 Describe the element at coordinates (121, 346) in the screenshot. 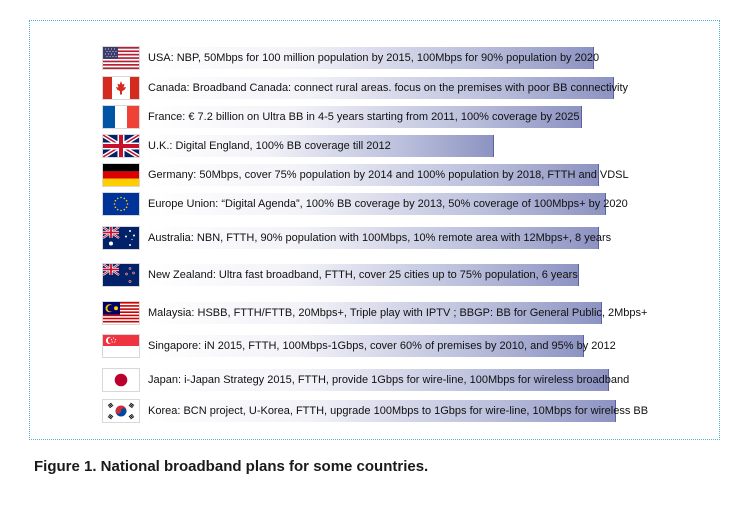

I see `singapore-flag-icon` at that location.